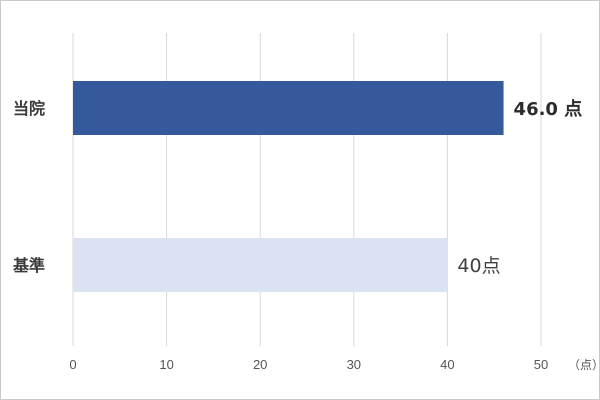  What do you see at coordinates (72, 364) in the screenshot?
I see `x-tick-label: 0` at bounding box center [72, 364].